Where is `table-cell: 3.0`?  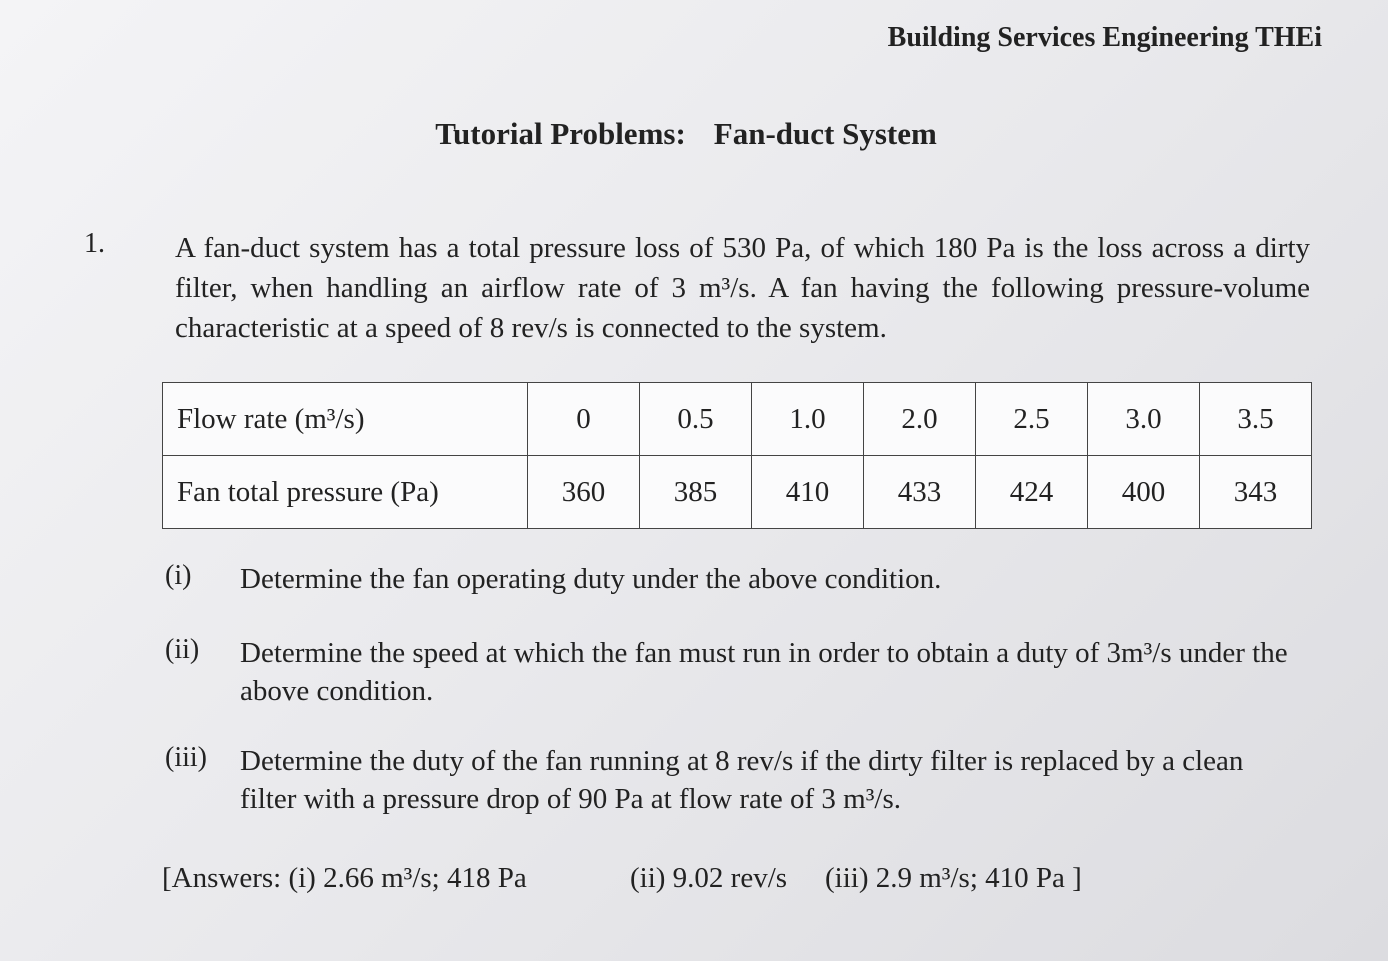
table-cell: 3.0 is located at coordinates (1143, 419).